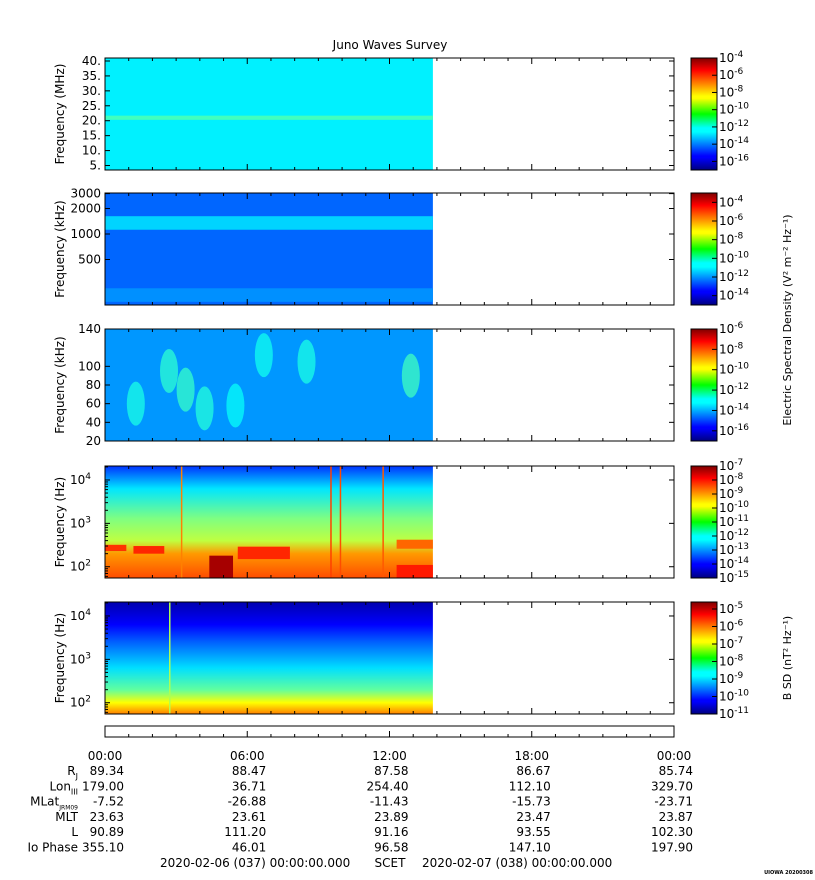 Image resolution: width=815 pixels, height=880 pixels. Describe the element at coordinates (533, 771) in the screenshot. I see `ephemeris-value: 86.67` at that location.